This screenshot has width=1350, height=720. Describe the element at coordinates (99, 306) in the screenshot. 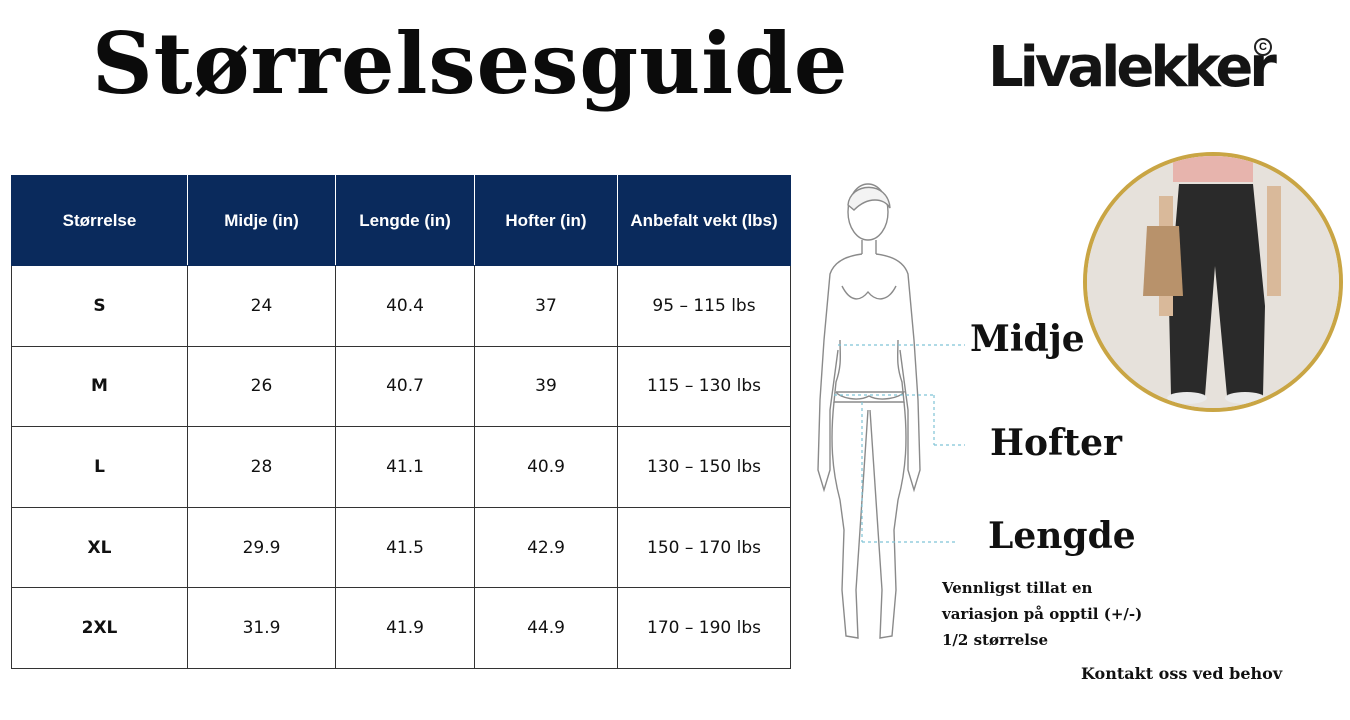

I see `cell-size: S` at that location.